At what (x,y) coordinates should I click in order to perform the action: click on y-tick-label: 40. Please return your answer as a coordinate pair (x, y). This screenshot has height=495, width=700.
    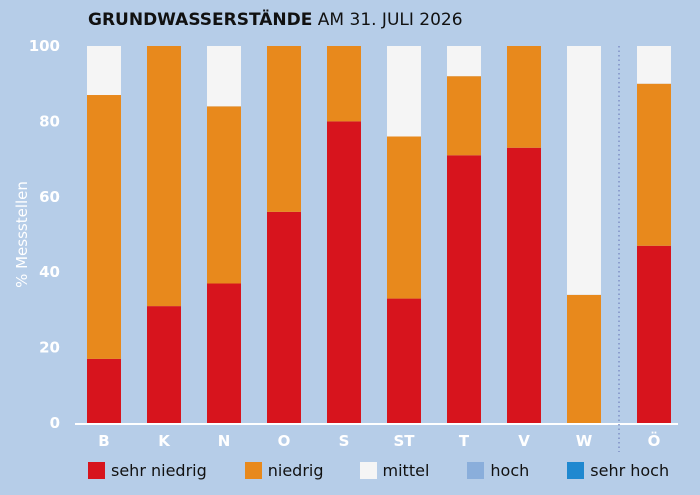
    Looking at the image, I should click on (49, 272).